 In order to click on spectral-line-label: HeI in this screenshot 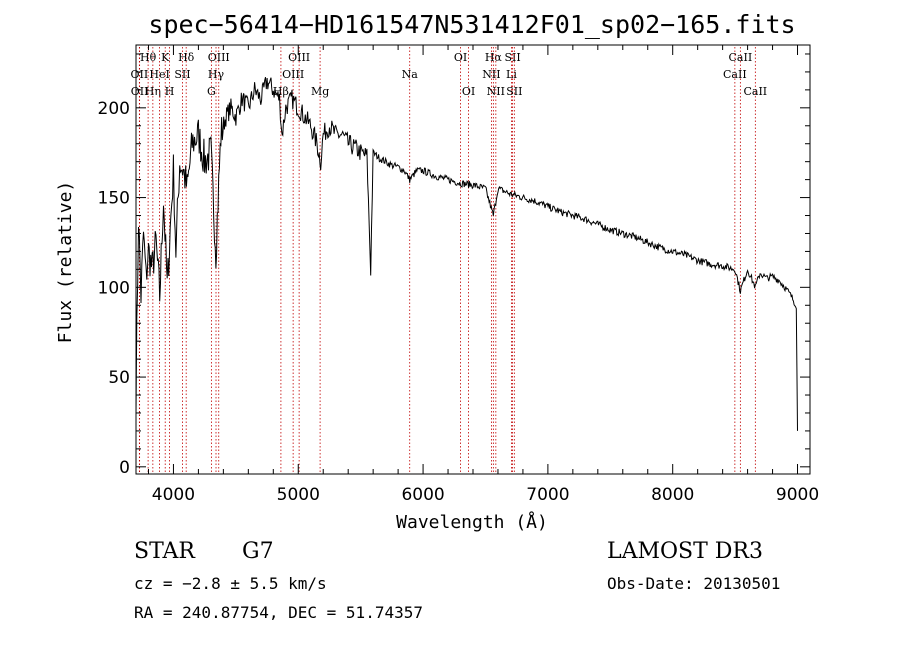, I will do `click(159, 74)`.